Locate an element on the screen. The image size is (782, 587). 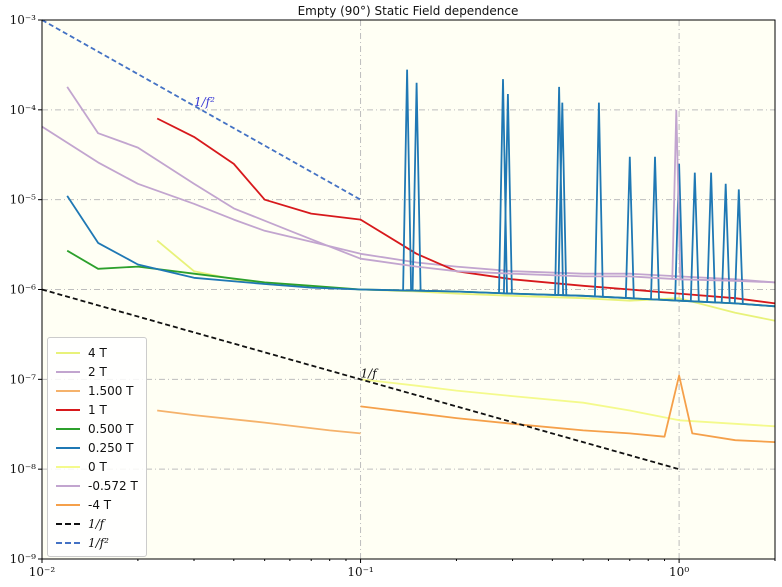
legend-item-4: 0.500 T is located at coordinates (95, 429).